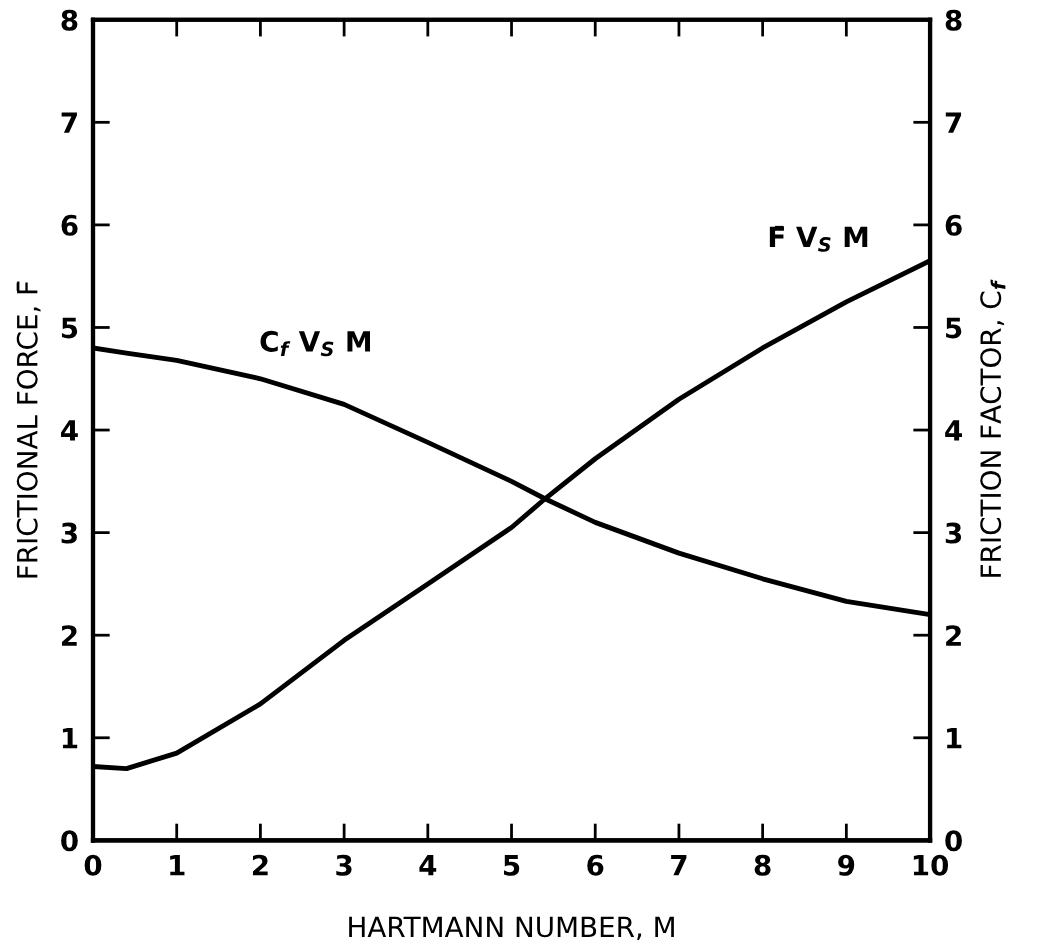  I want to click on y2-tick-label: 4, so click(953, 430).